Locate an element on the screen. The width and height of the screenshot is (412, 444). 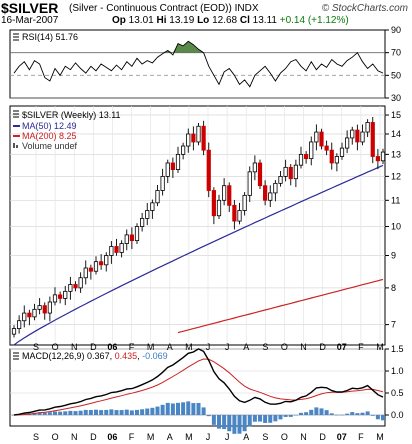
macd-hist-legend-value: -0.069 is located at coordinates (155, 356).